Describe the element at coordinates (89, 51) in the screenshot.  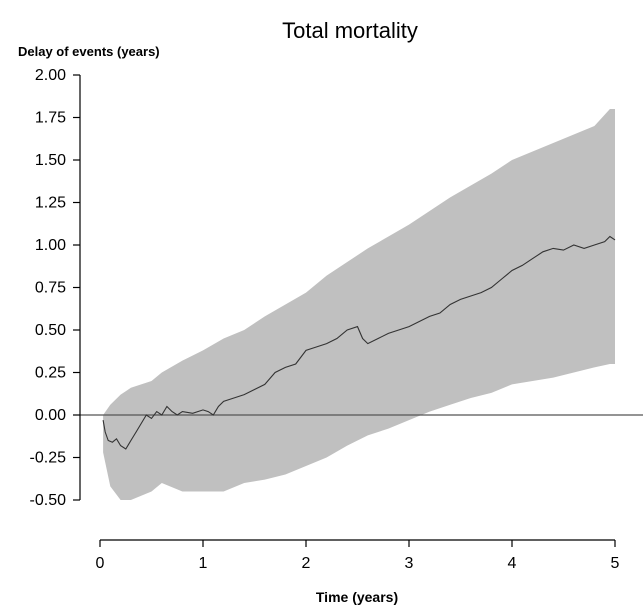
I see `y-axis-label: Delay of events (years)` at that location.